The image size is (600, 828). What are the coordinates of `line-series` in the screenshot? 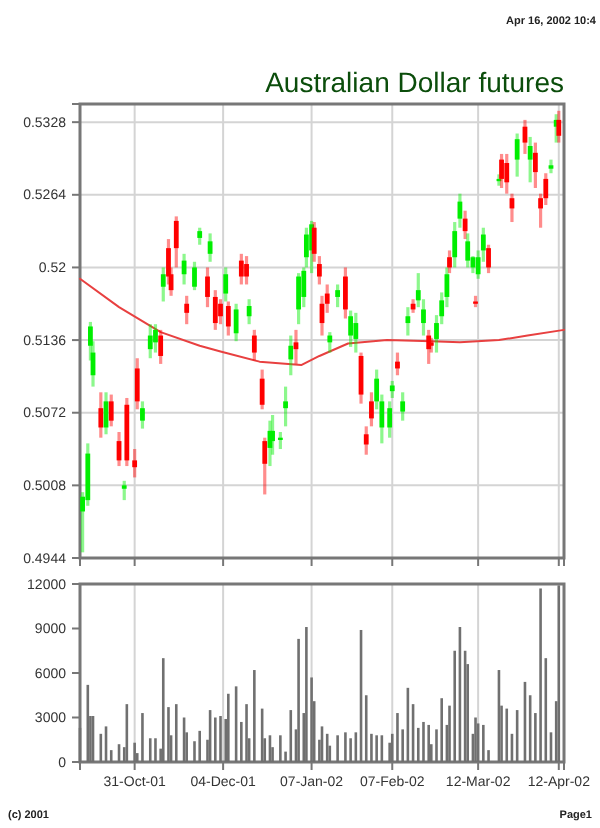 It's located at (322, 322).